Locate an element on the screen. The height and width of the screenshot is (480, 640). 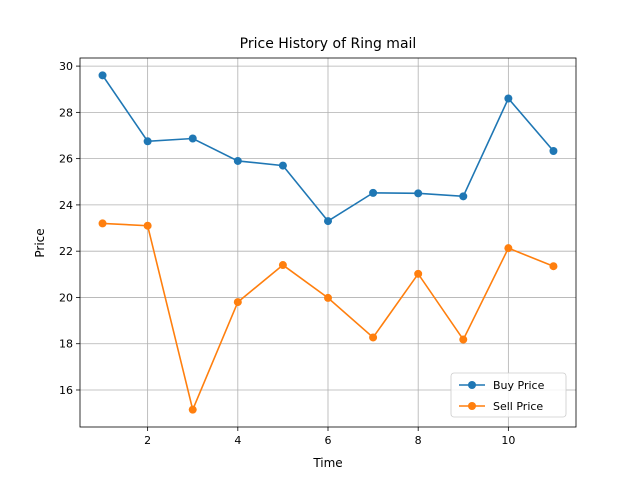
y-tick-label: 22 is located at coordinates (66, 251).